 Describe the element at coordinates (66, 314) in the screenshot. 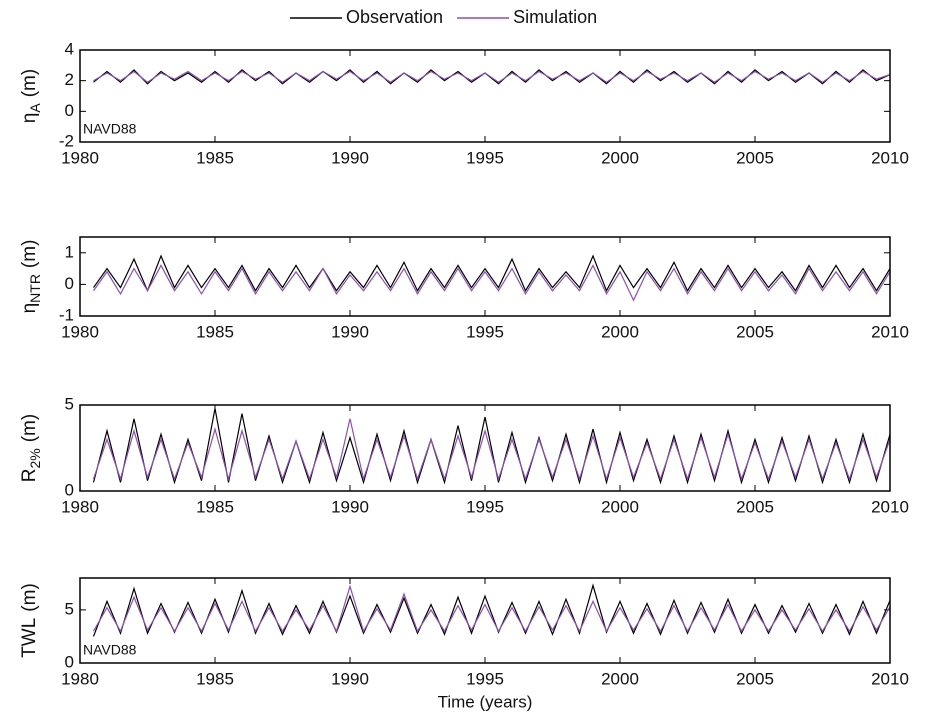

I see `y-tick-label: -1` at that location.